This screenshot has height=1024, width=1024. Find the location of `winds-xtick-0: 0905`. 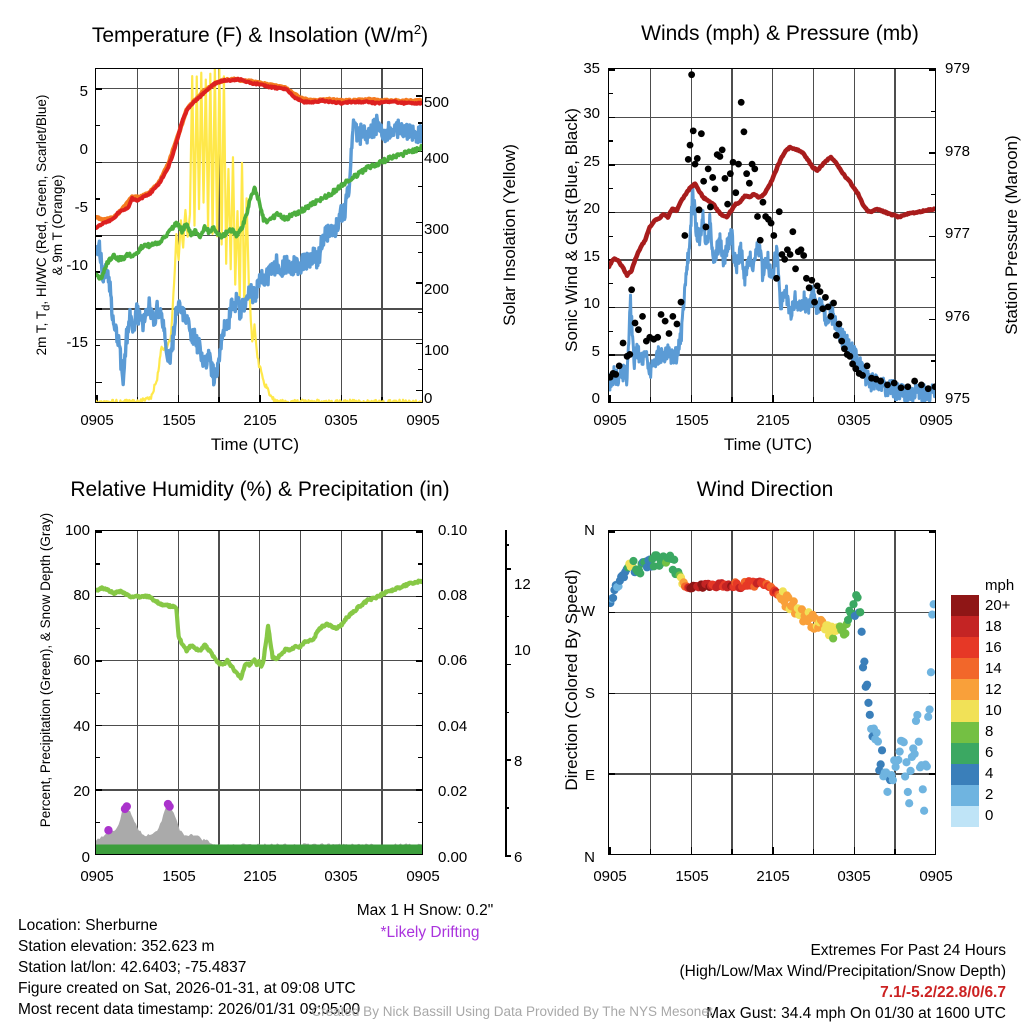

winds-xtick-0: 0905 is located at coordinates (610, 420).